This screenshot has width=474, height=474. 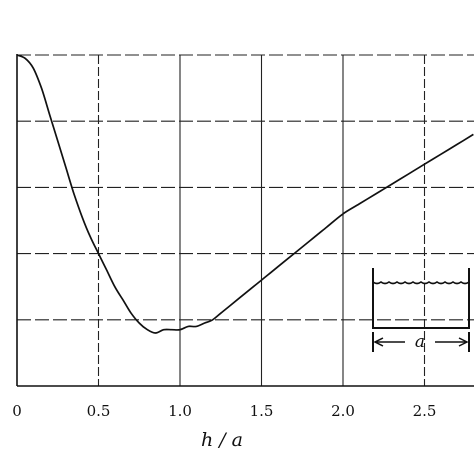 I want to click on liquid-surface, so click(x=421, y=283).